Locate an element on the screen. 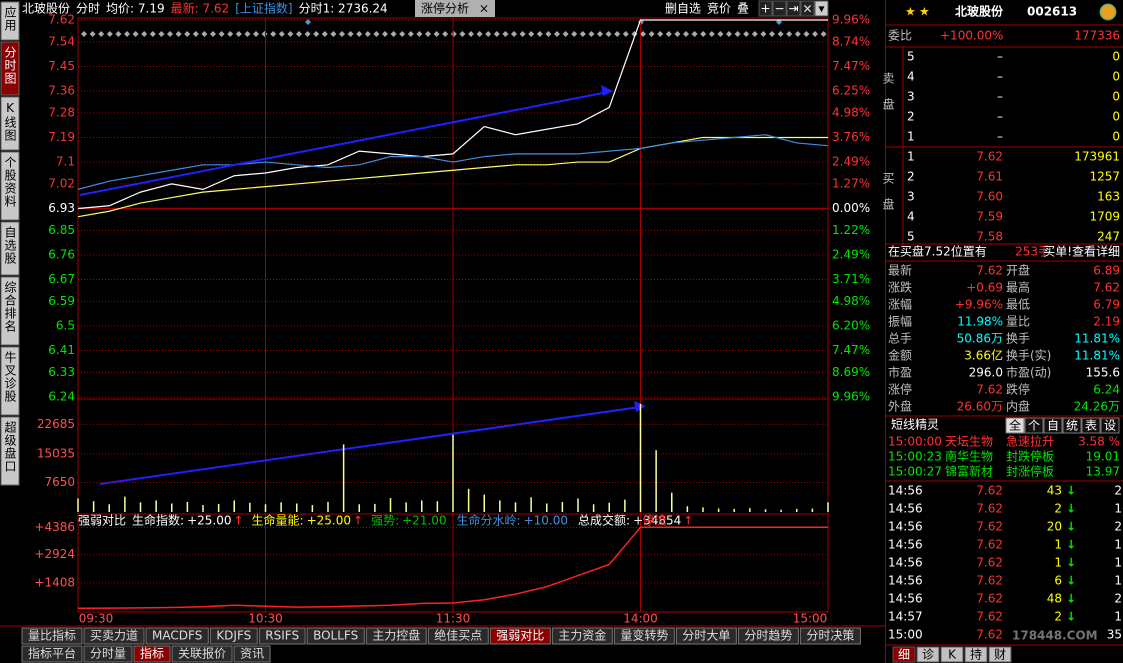  tab-label: 量变转势 is located at coordinates (644, 635).